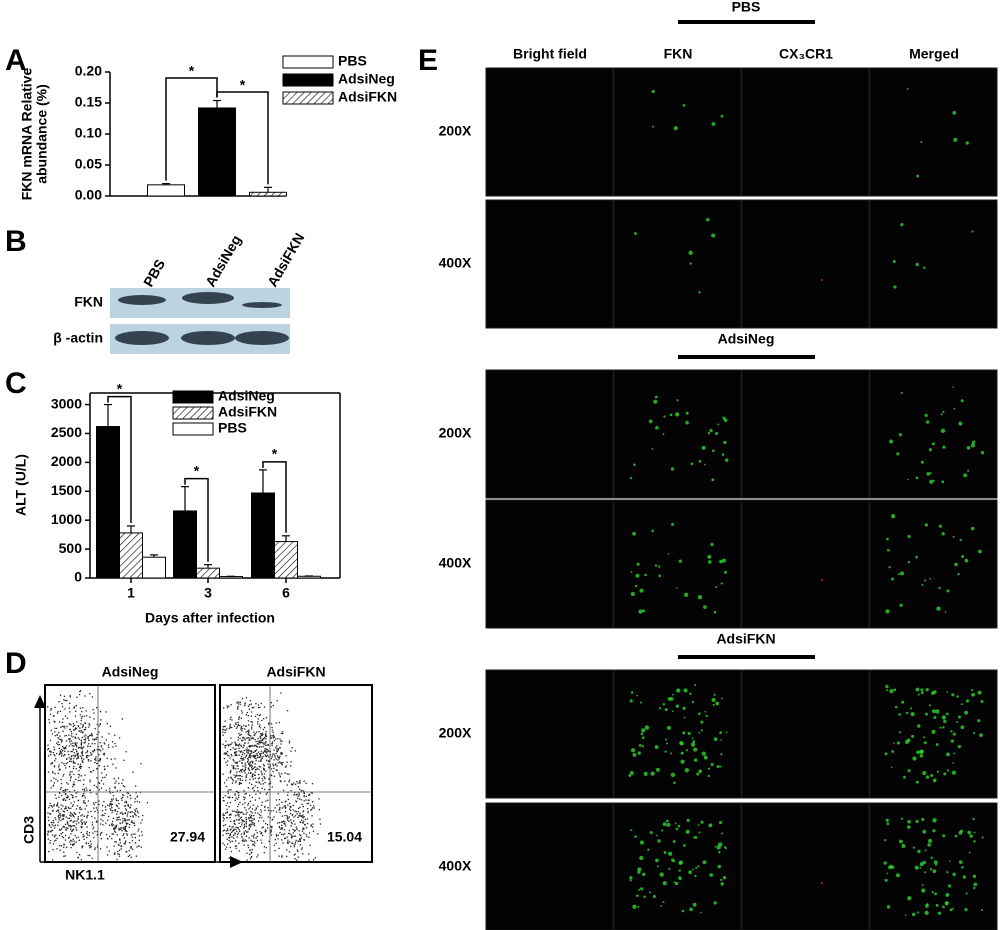  Describe the element at coordinates (119, 459) in the screenshot. I see `significance-bracket` at that location.